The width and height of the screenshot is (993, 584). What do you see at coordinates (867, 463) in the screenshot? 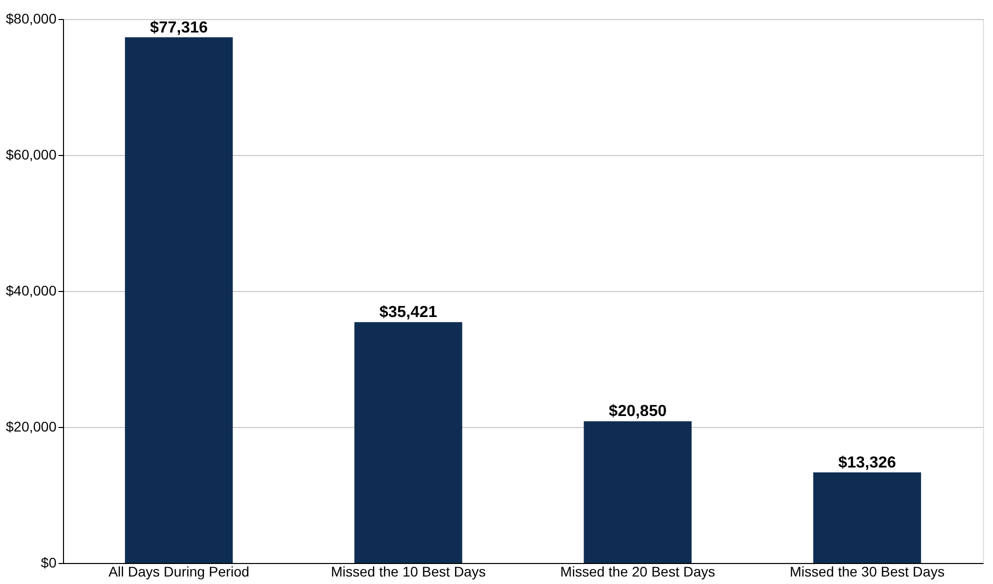
I see `data-label: $13,326` at bounding box center [867, 463].